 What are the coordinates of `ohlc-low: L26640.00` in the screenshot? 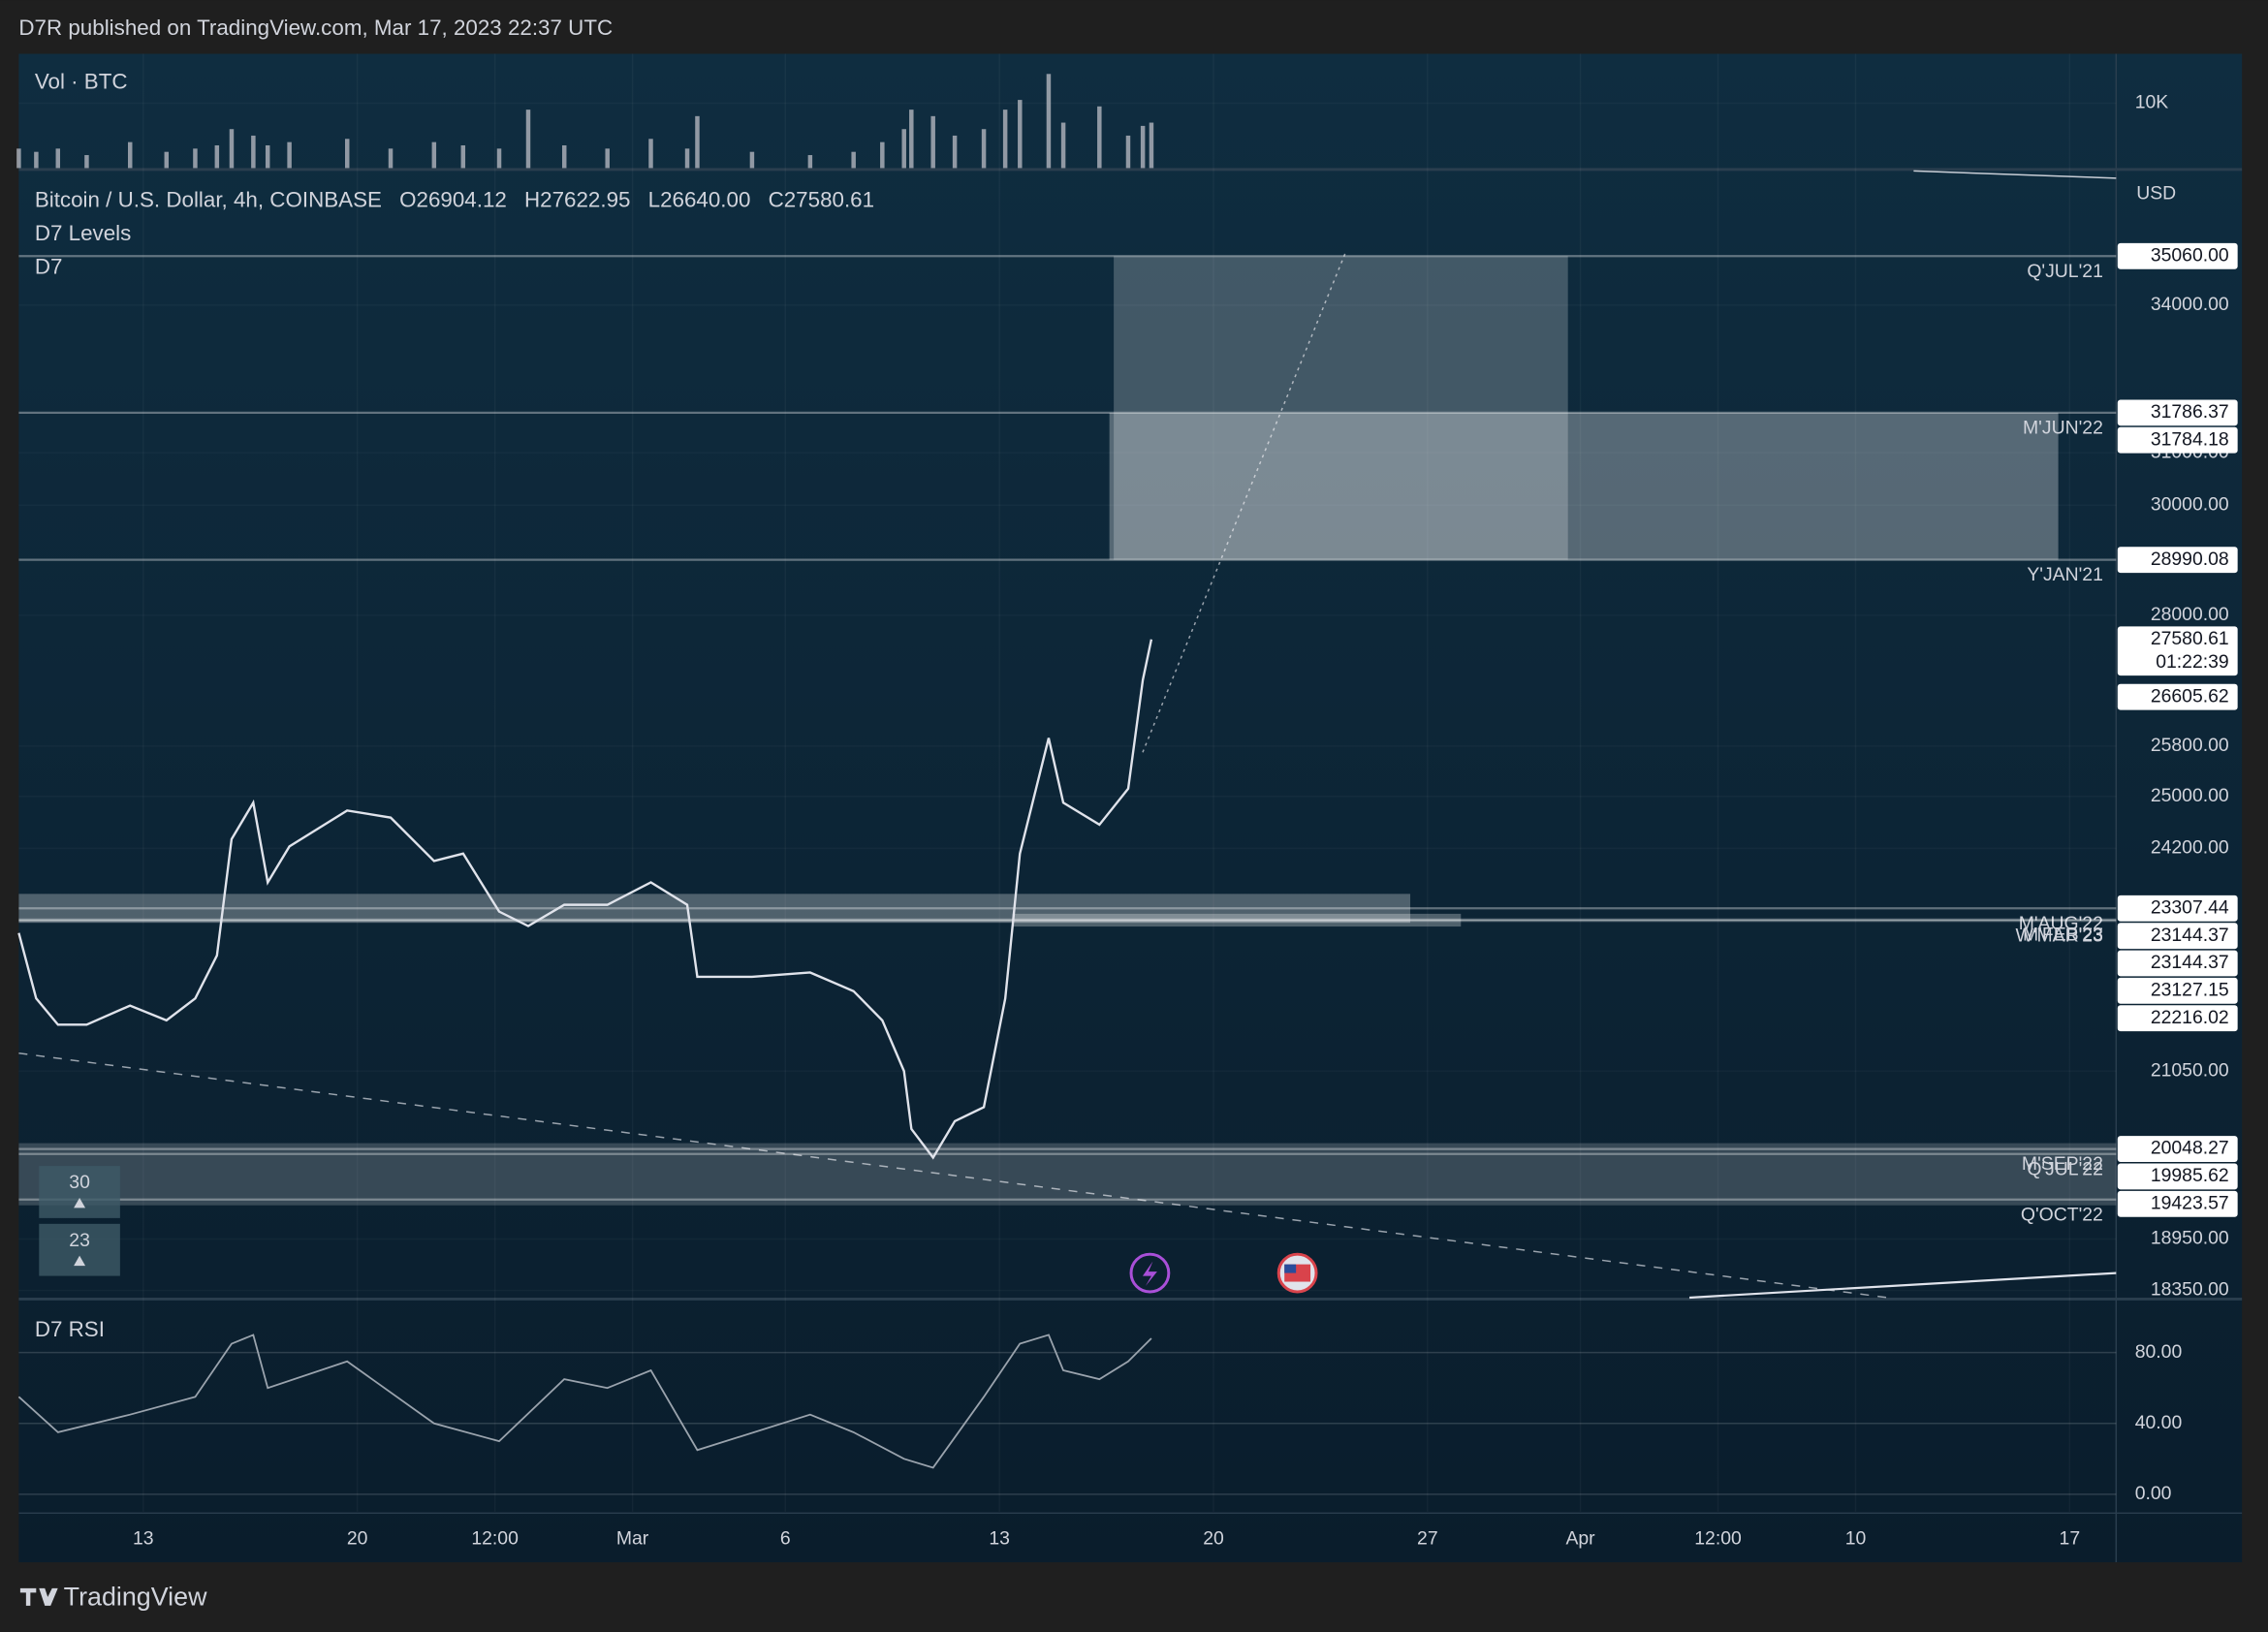 It's located at (700, 200).